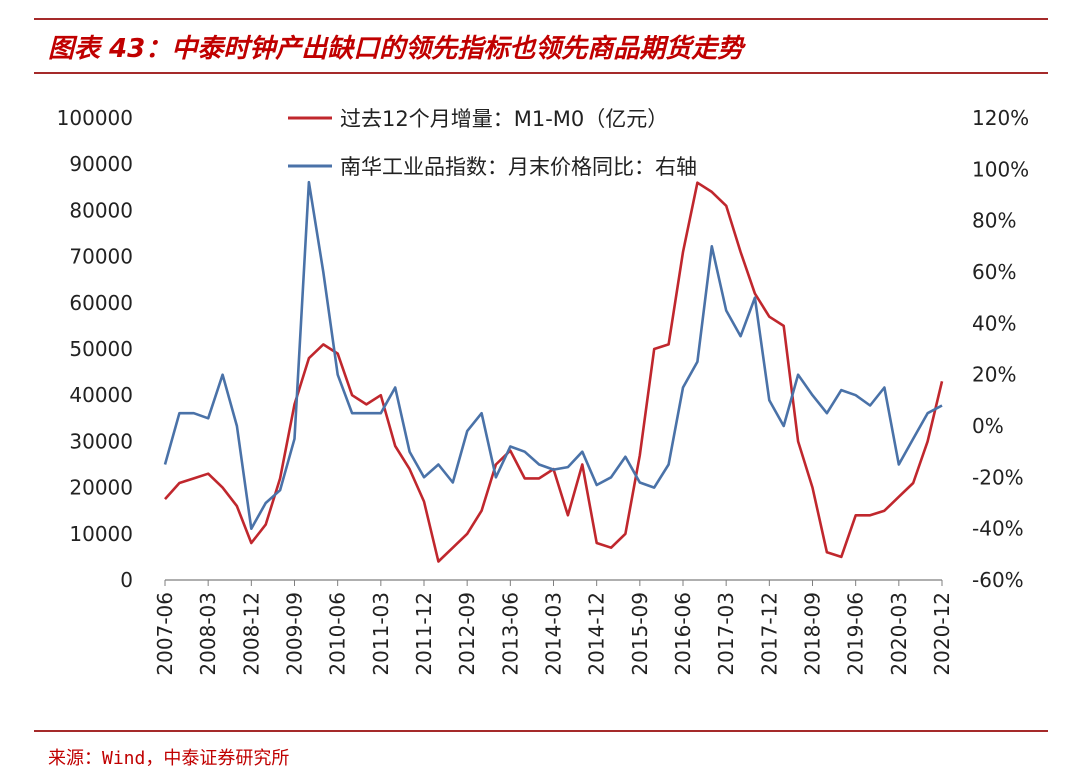  I want to click on title-rule, so click(541, 73).